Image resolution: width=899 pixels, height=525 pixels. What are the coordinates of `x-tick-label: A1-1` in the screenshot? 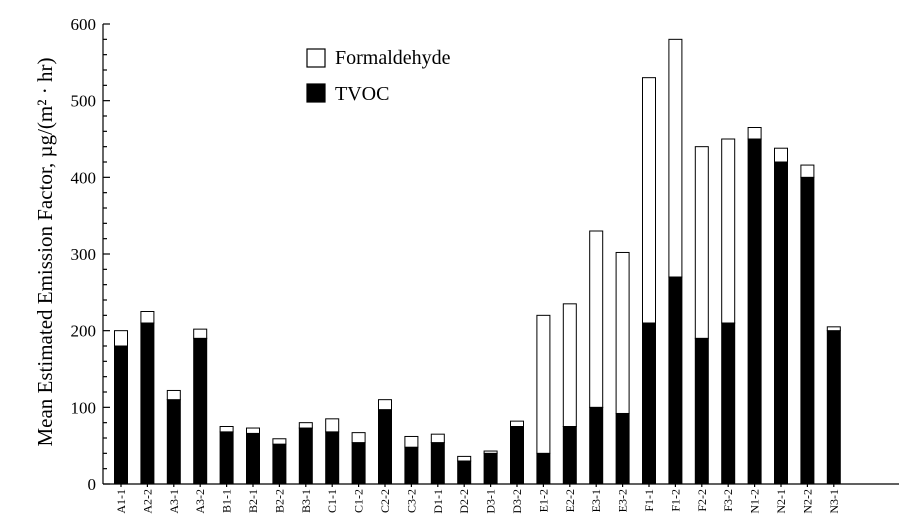 It's located at (121, 501).